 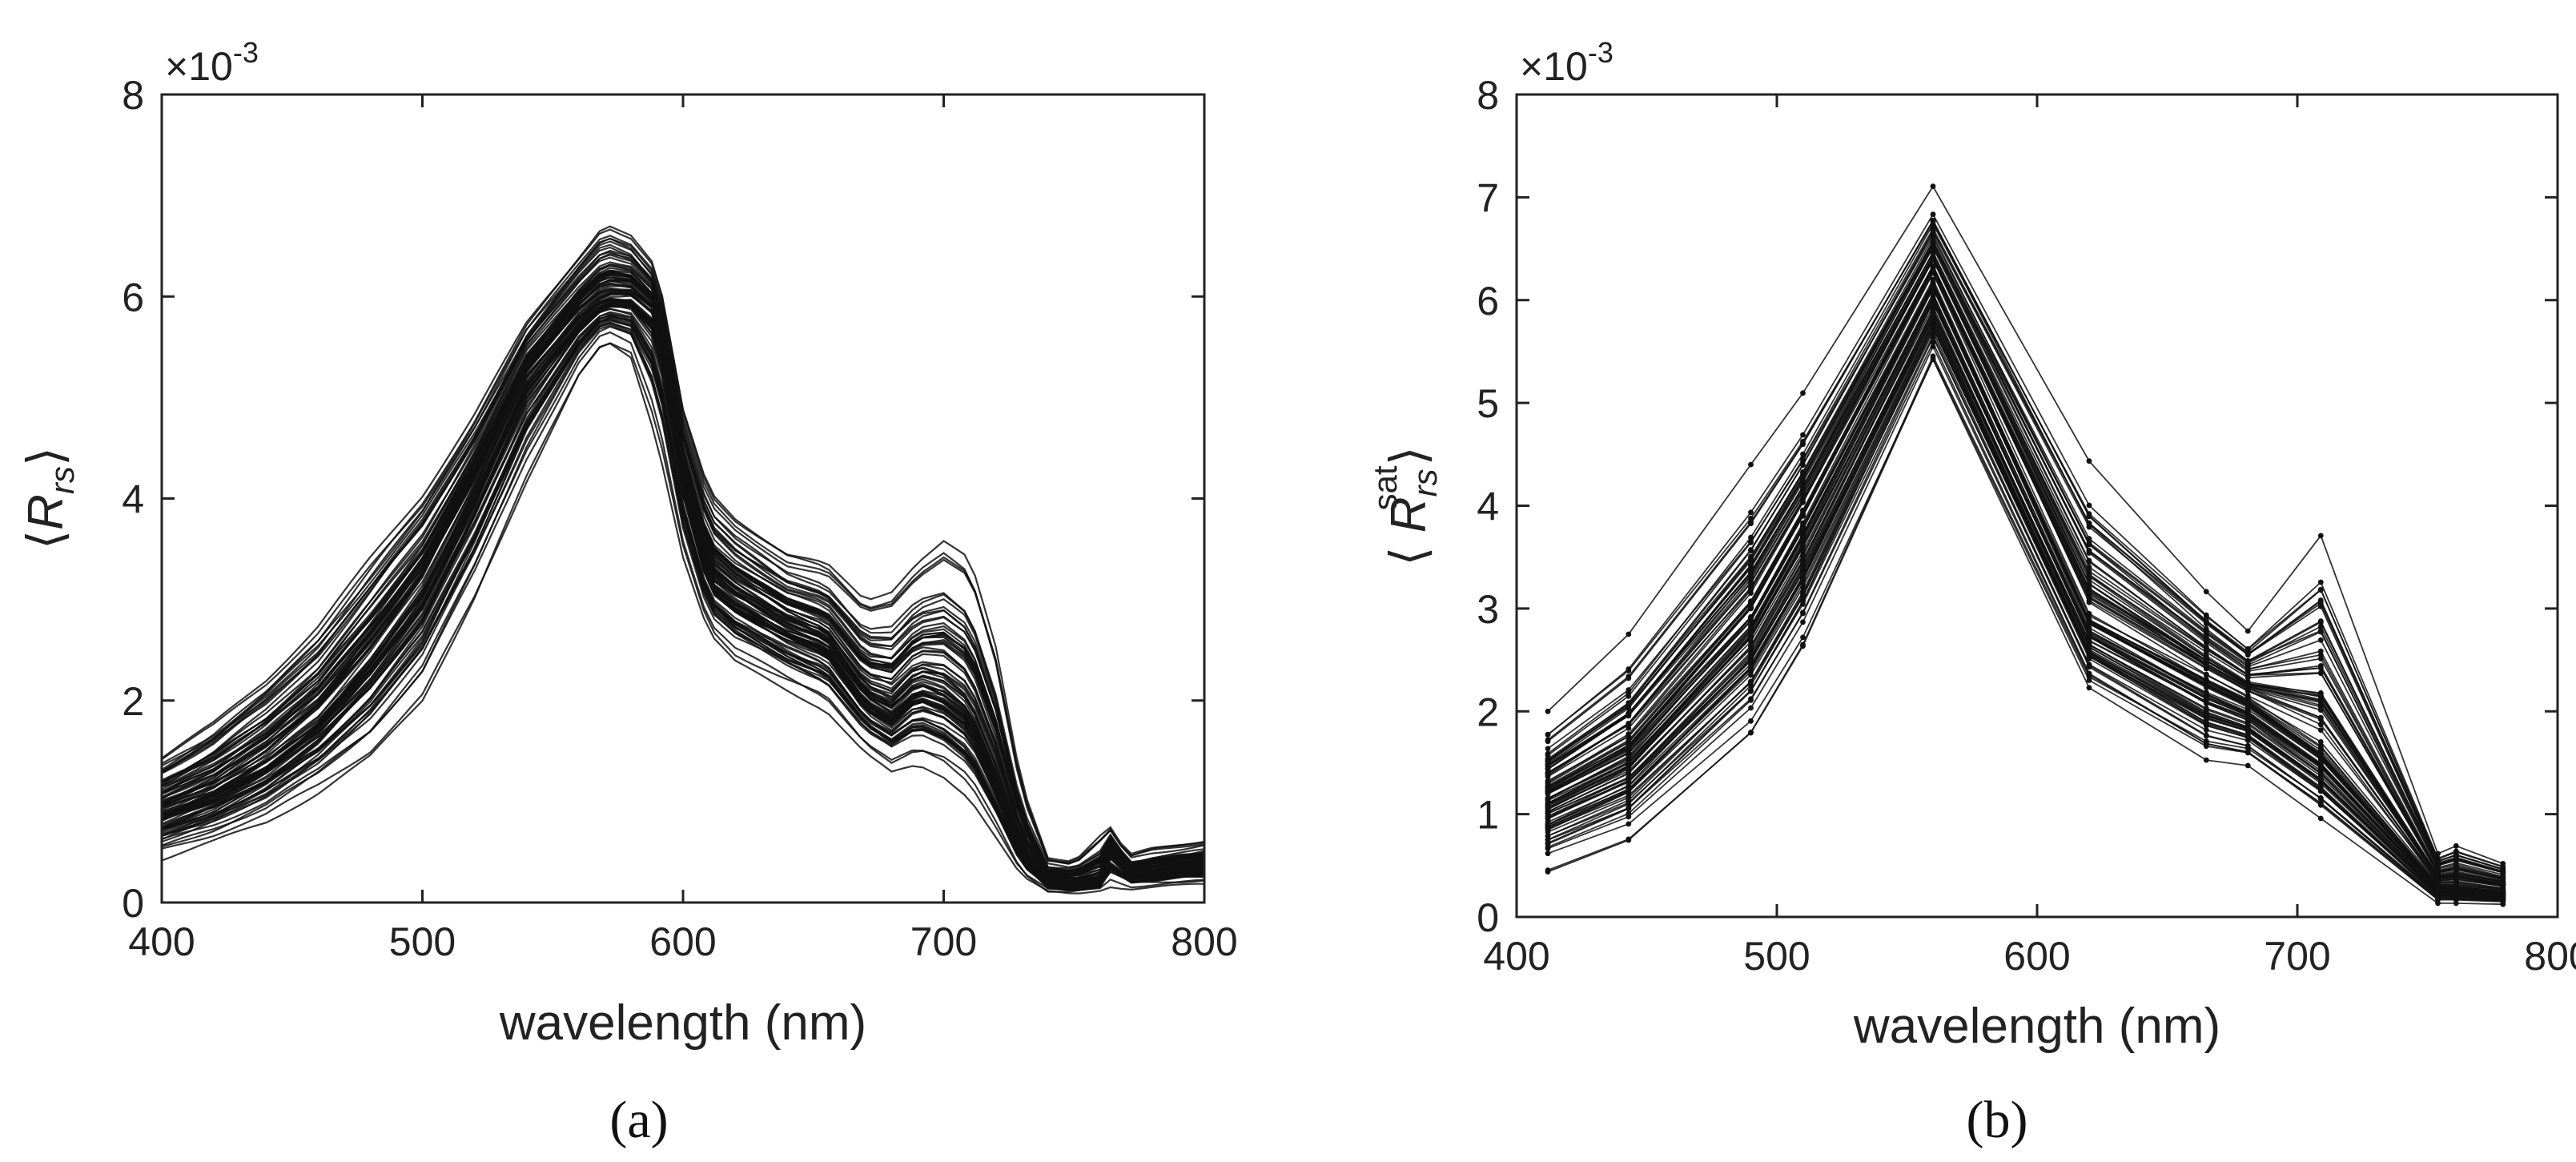 I want to click on chart-a-xtick-label: 600, so click(x=682, y=941).